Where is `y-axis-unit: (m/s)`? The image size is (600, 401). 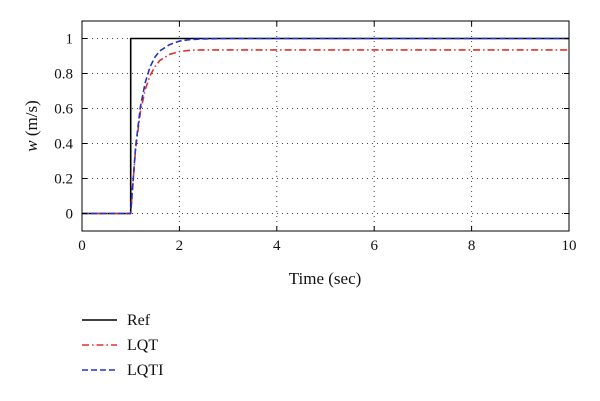
y-axis-unit: (m/s) is located at coordinates (31, 120).